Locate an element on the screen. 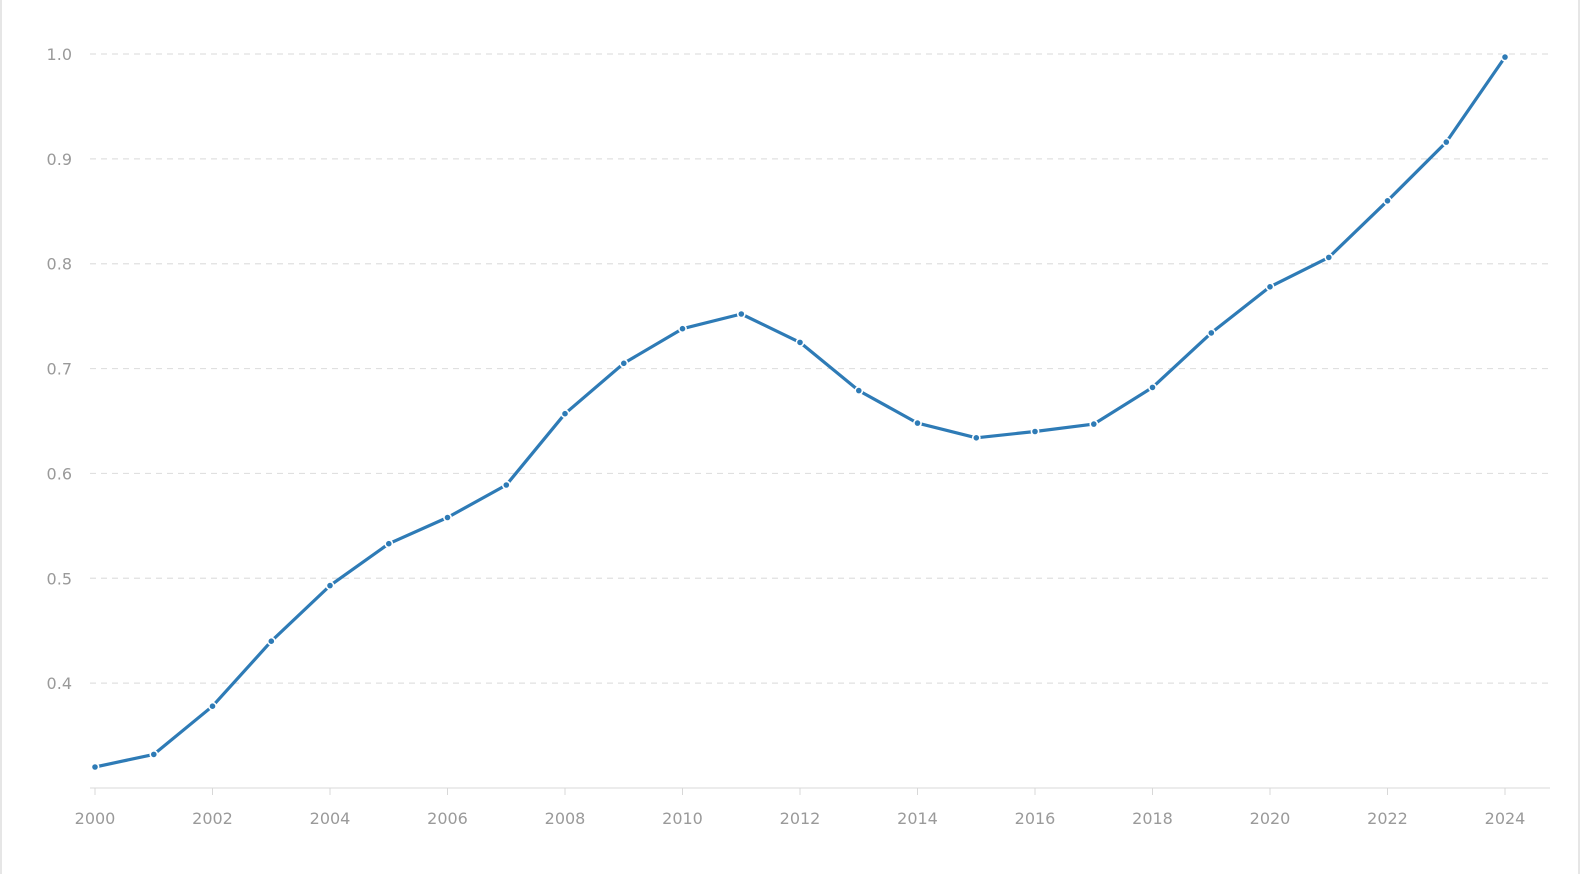  x-tick-label: 2018 is located at coordinates (1152, 818).